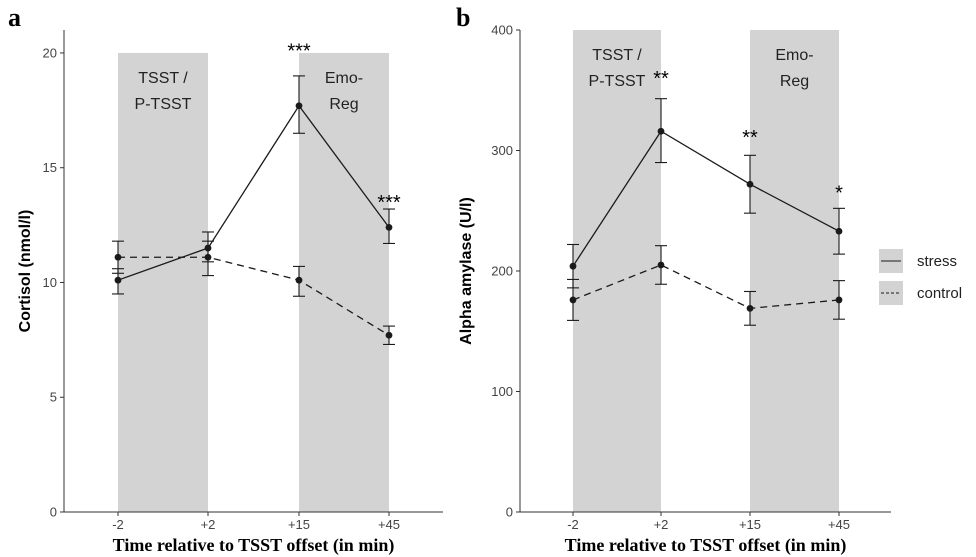  Describe the element at coordinates (937, 261) in the screenshot. I see `legend-label: stress` at that location.